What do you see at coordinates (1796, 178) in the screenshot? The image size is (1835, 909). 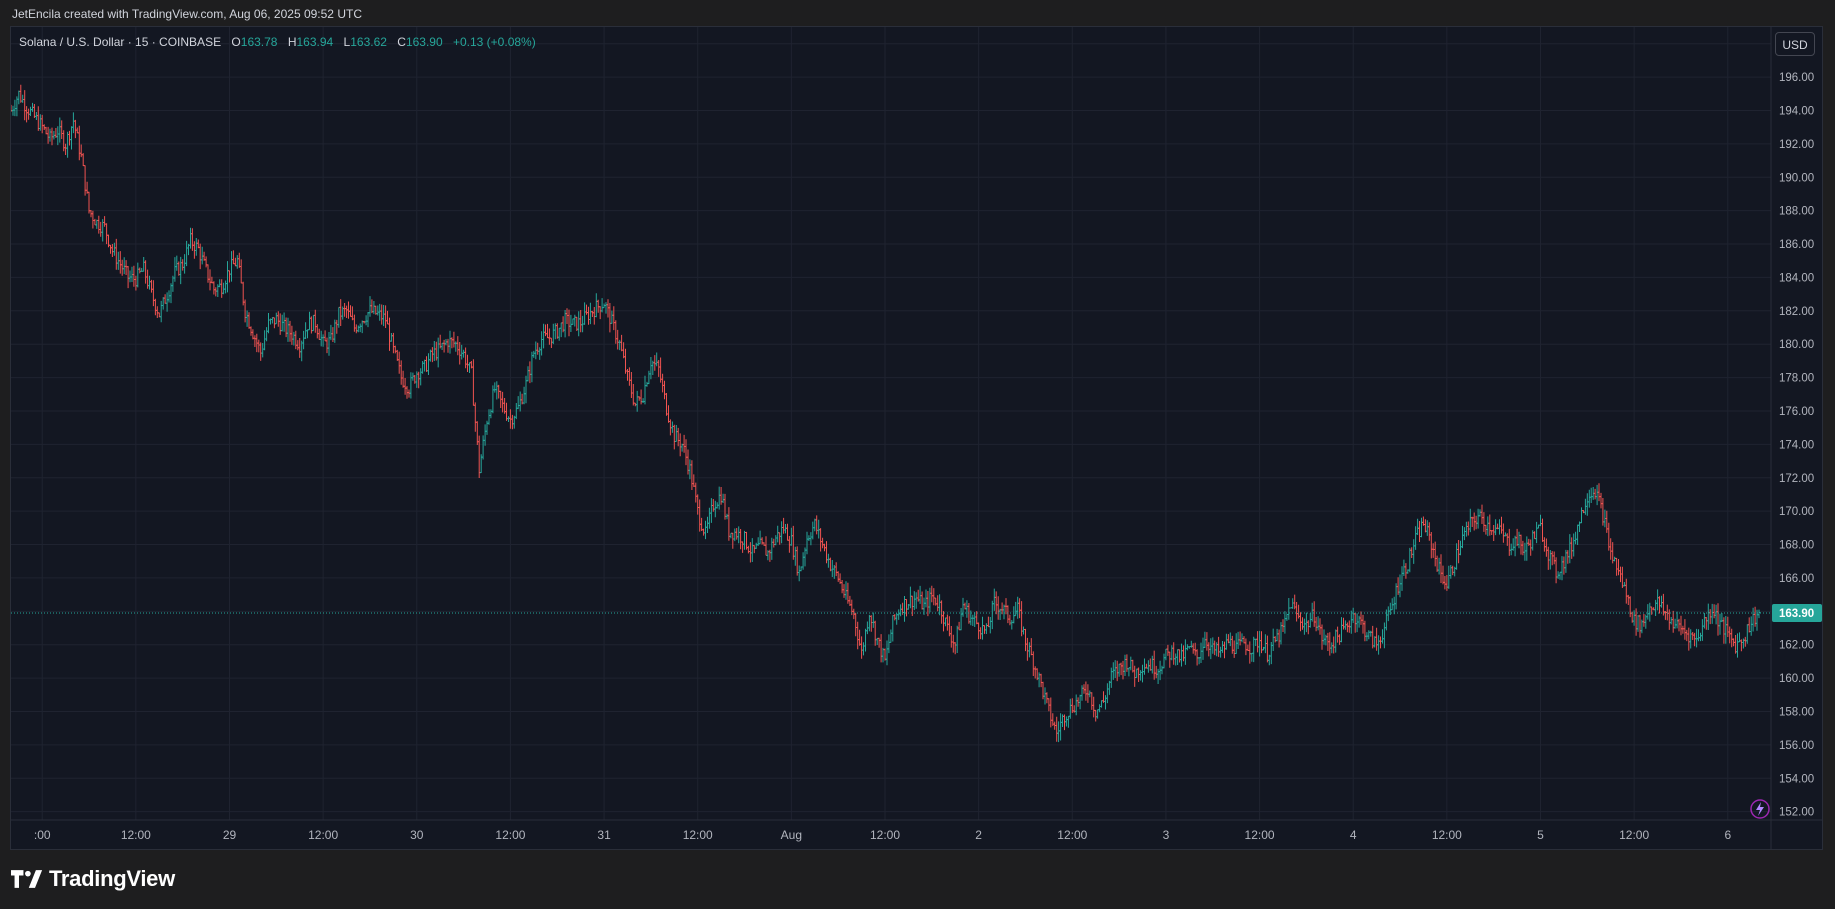 I see `price-tick-label: 190.00` at bounding box center [1796, 178].